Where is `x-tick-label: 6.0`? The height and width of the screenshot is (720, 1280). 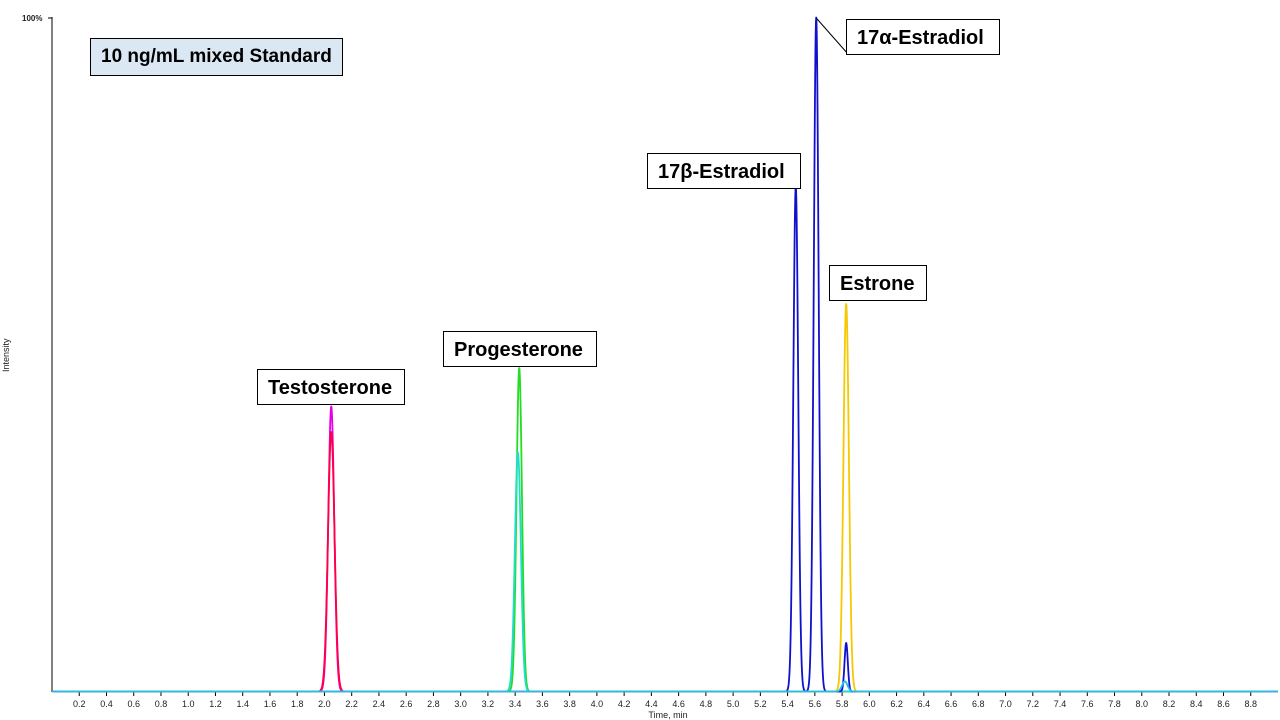 x-tick-label: 6.0 is located at coordinates (869, 704).